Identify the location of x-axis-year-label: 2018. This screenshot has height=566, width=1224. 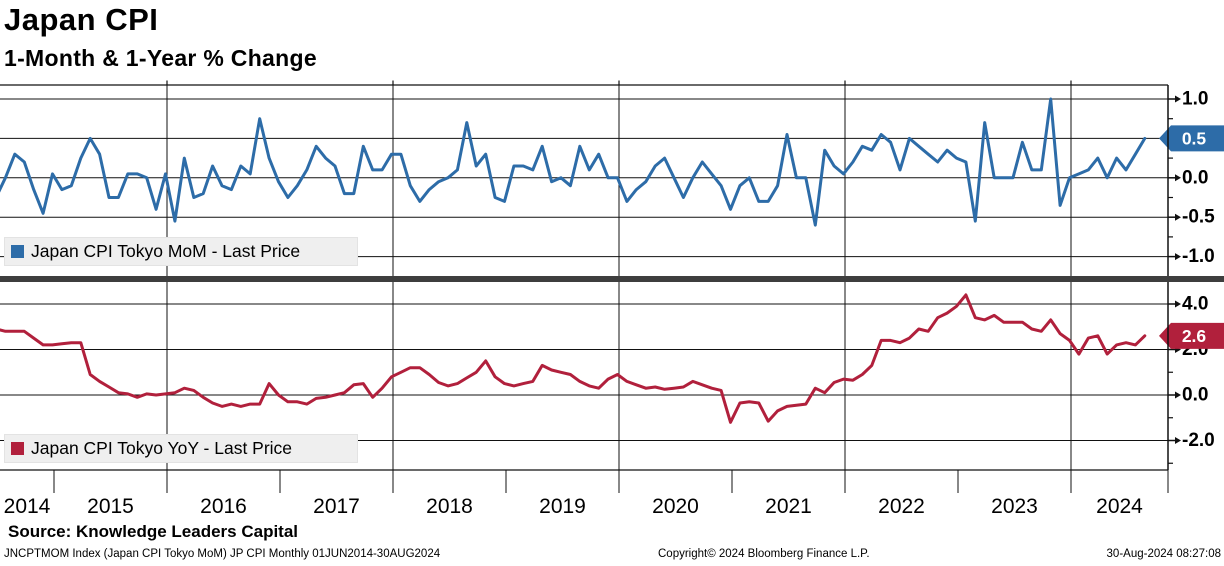
(449, 506).